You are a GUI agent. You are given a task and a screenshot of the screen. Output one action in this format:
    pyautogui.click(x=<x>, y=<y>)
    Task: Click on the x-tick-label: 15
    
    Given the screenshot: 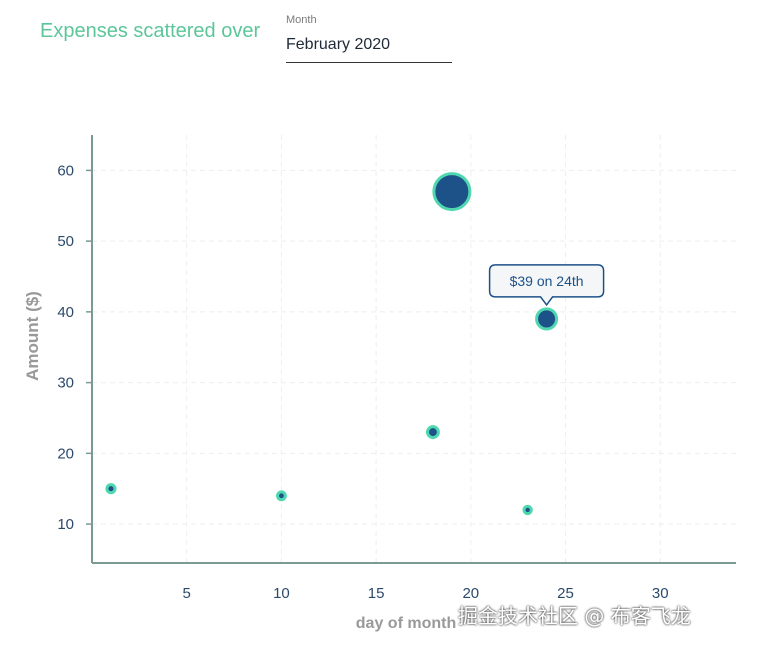 What is the action you would take?
    pyautogui.click(x=376, y=593)
    